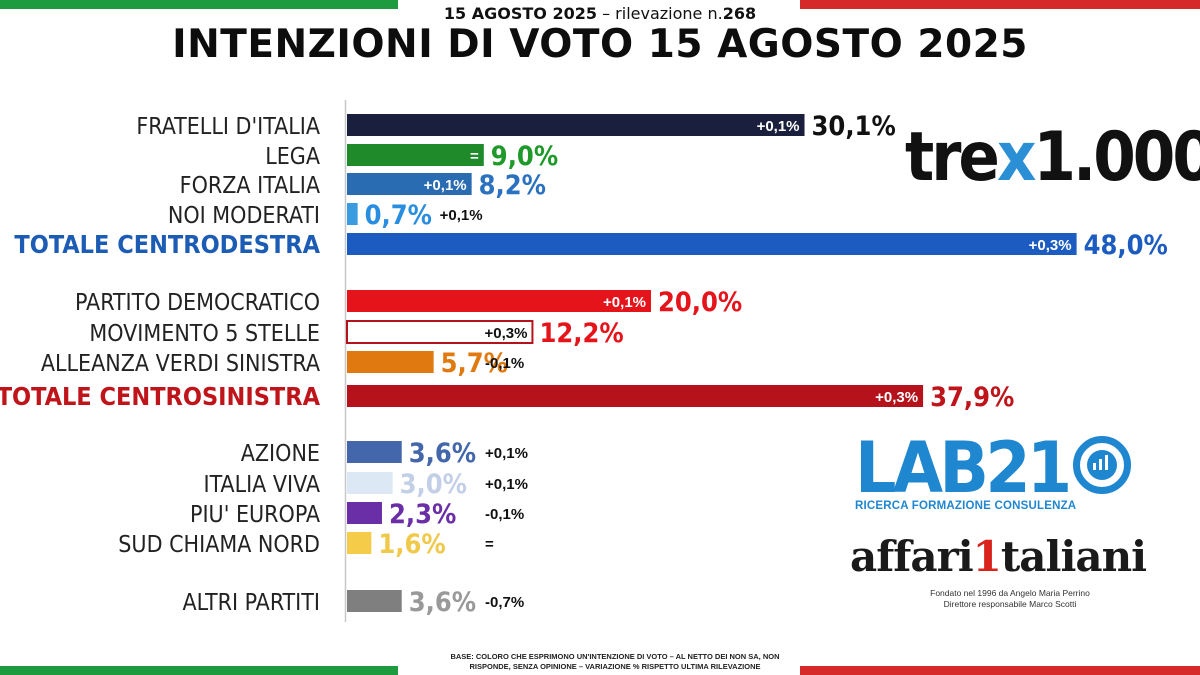  Describe the element at coordinates (167, 244) in the screenshot. I see `category-label: TOTALE CENTRODESTRA` at that location.